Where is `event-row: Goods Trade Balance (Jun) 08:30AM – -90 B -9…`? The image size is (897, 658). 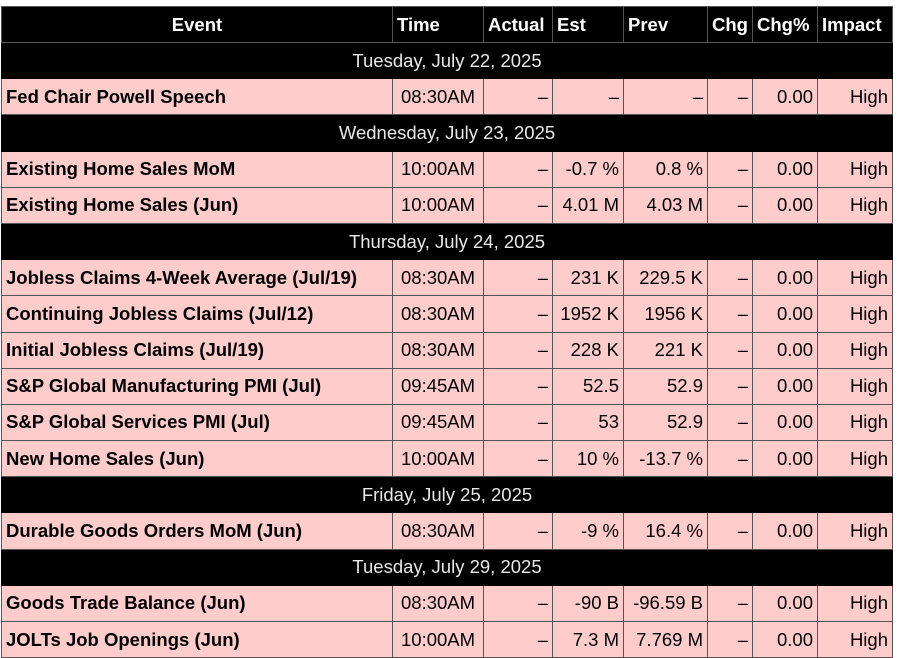
event-row: Goods Trade Balance (Jun) 08:30AM – -90 B -9… is located at coordinates (447, 603).